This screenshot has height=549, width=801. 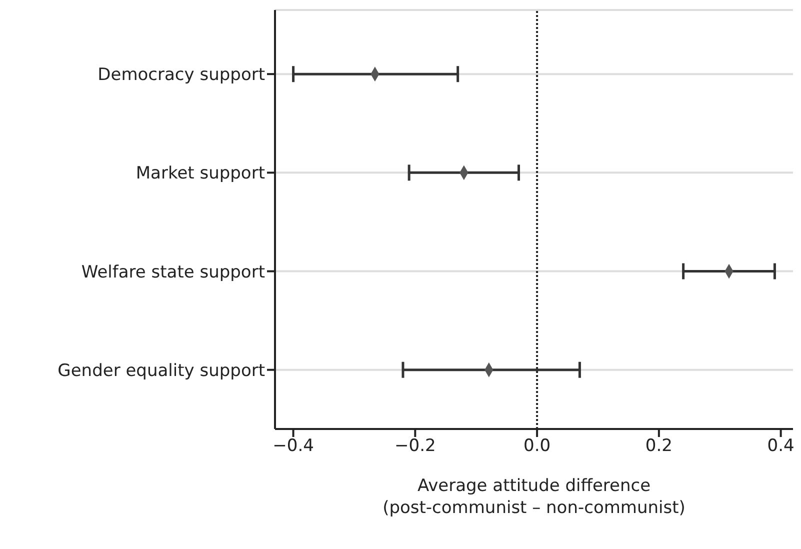 What do you see at coordinates (780, 446) in the screenshot?
I see `x-tick-label: 0.4` at bounding box center [780, 446].